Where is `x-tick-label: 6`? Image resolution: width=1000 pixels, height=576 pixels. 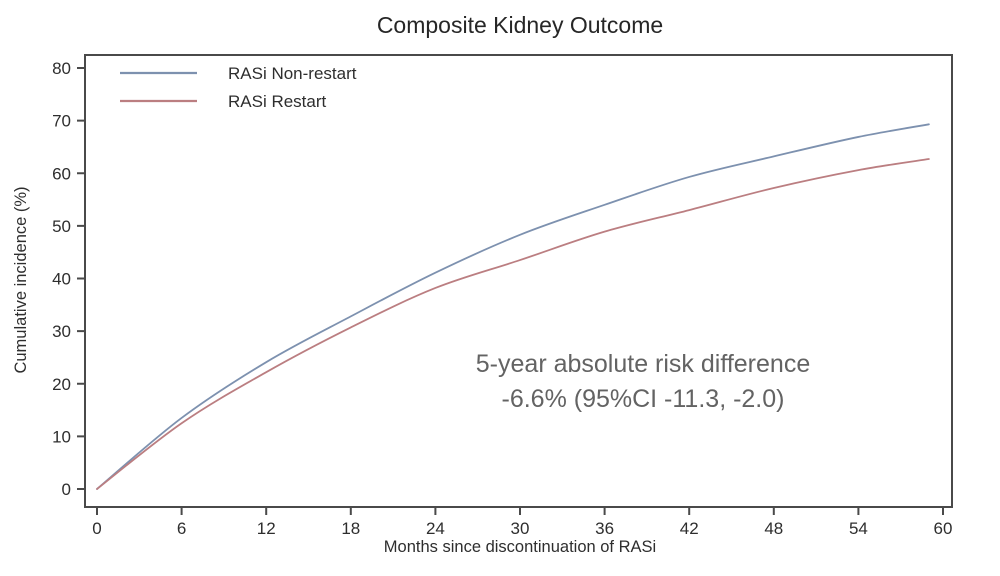 x-tick-label: 6 is located at coordinates (181, 528).